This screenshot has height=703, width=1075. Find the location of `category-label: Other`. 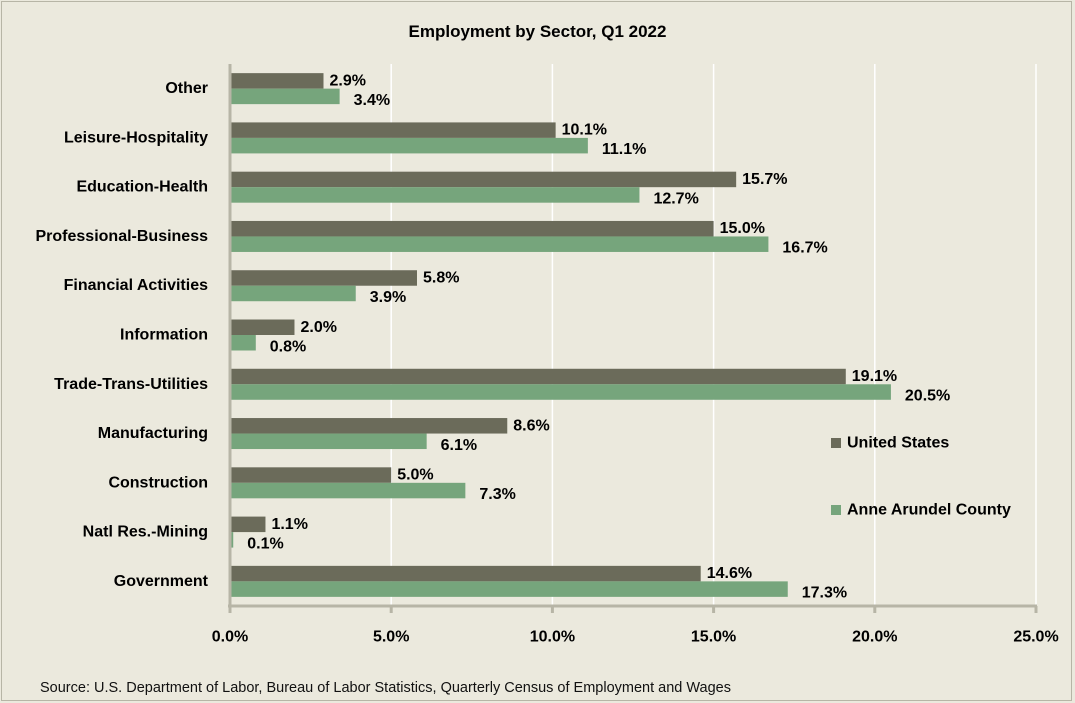

category-label: Other is located at coordinates (186, 88).